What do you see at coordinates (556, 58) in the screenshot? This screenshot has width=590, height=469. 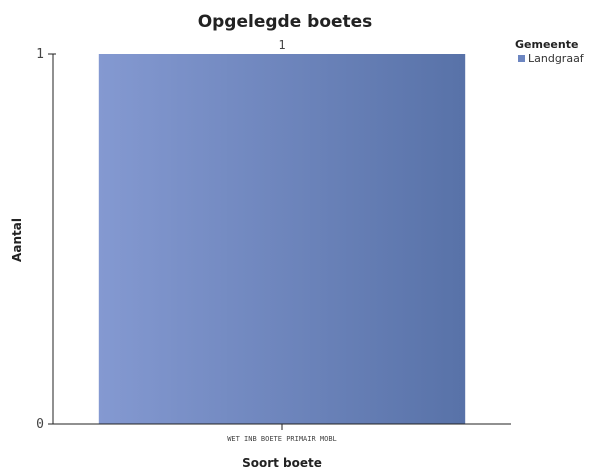 I see `legend-label: Landgraaf` at bounding box center [556, 58].